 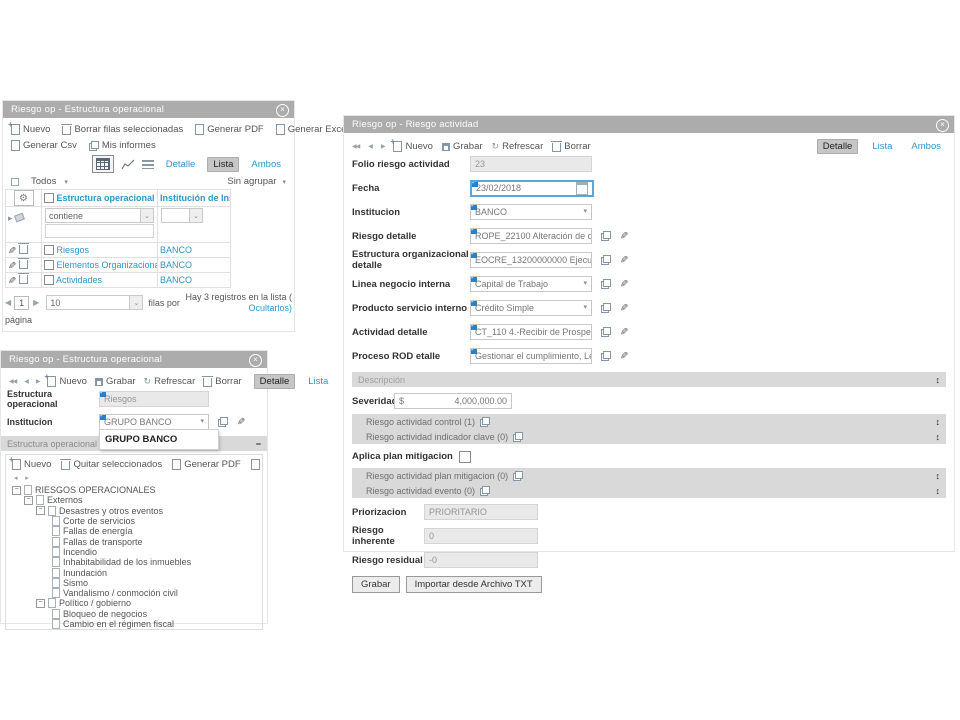 What do you see at coordinates (464, 456) in the screenshot?
I see `aplica-plan-checkbox` at bounding box center [464, 456].